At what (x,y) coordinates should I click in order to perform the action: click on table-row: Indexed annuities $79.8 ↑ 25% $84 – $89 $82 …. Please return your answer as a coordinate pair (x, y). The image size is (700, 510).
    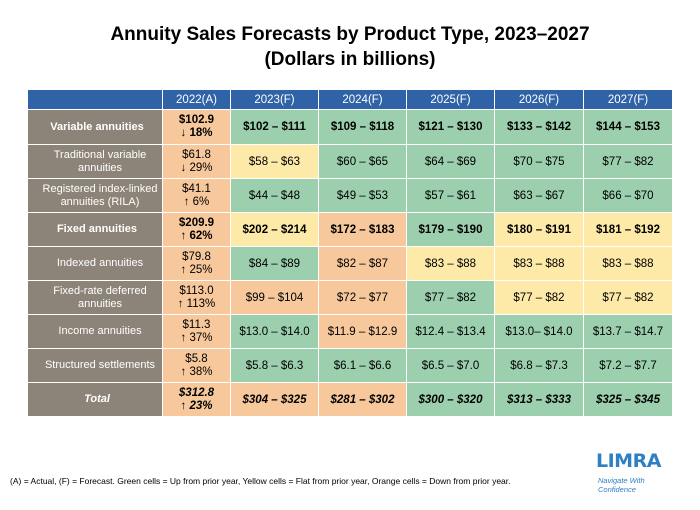
    Looking at the image, I should click on (350, 263).